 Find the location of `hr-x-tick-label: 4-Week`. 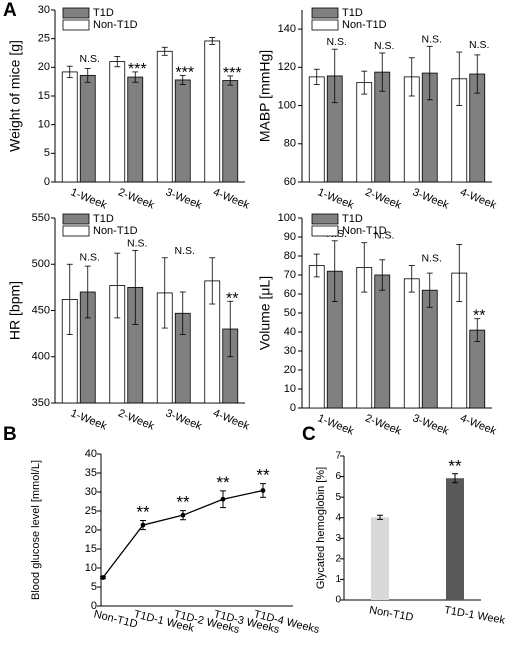

hr-x-tick-label: 4-Week is located at coordinates (231, 419).